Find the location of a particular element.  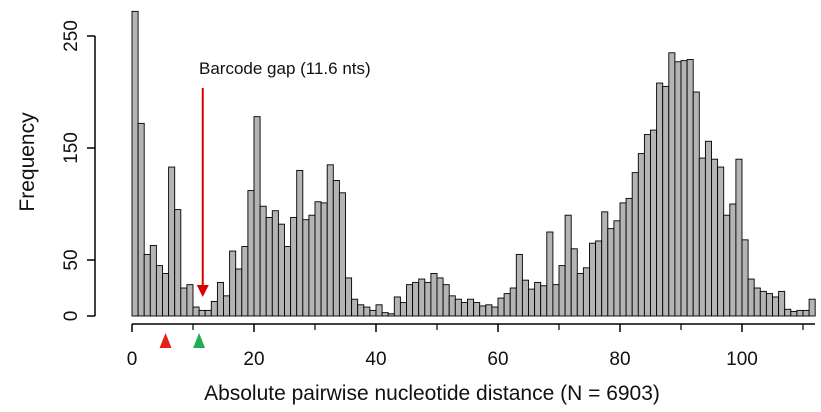

x-tick-label: 40 is located at coordinates (375, 359).